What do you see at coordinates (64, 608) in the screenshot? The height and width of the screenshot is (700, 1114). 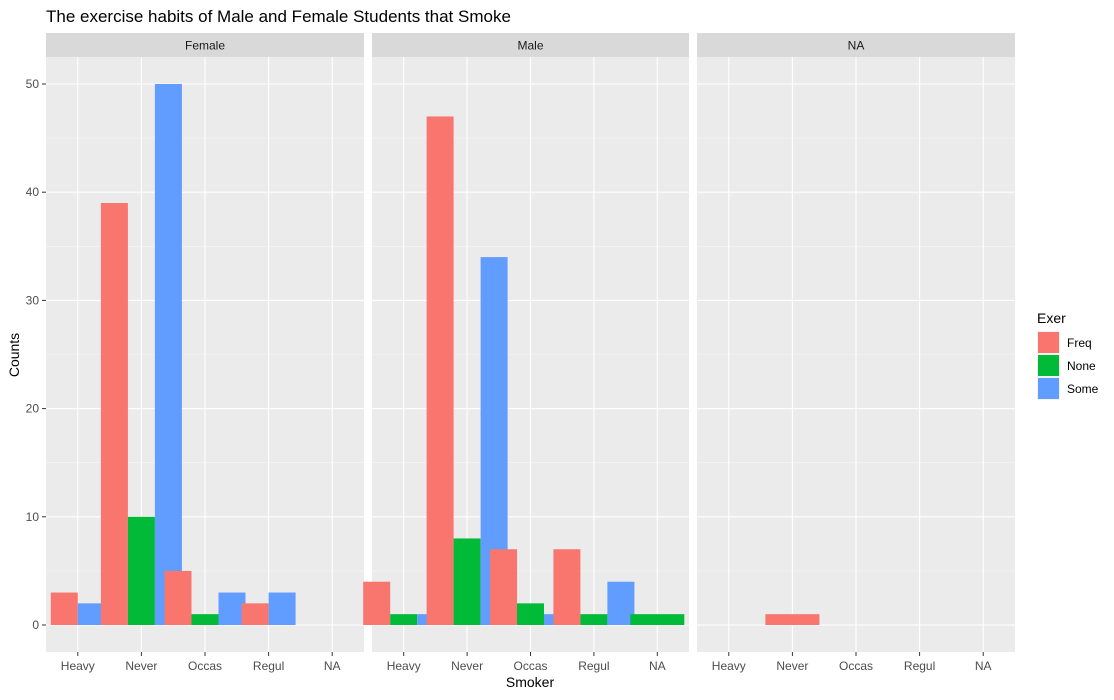 I see `bar-female-heavy-freq` at bounding box center [64, 608].